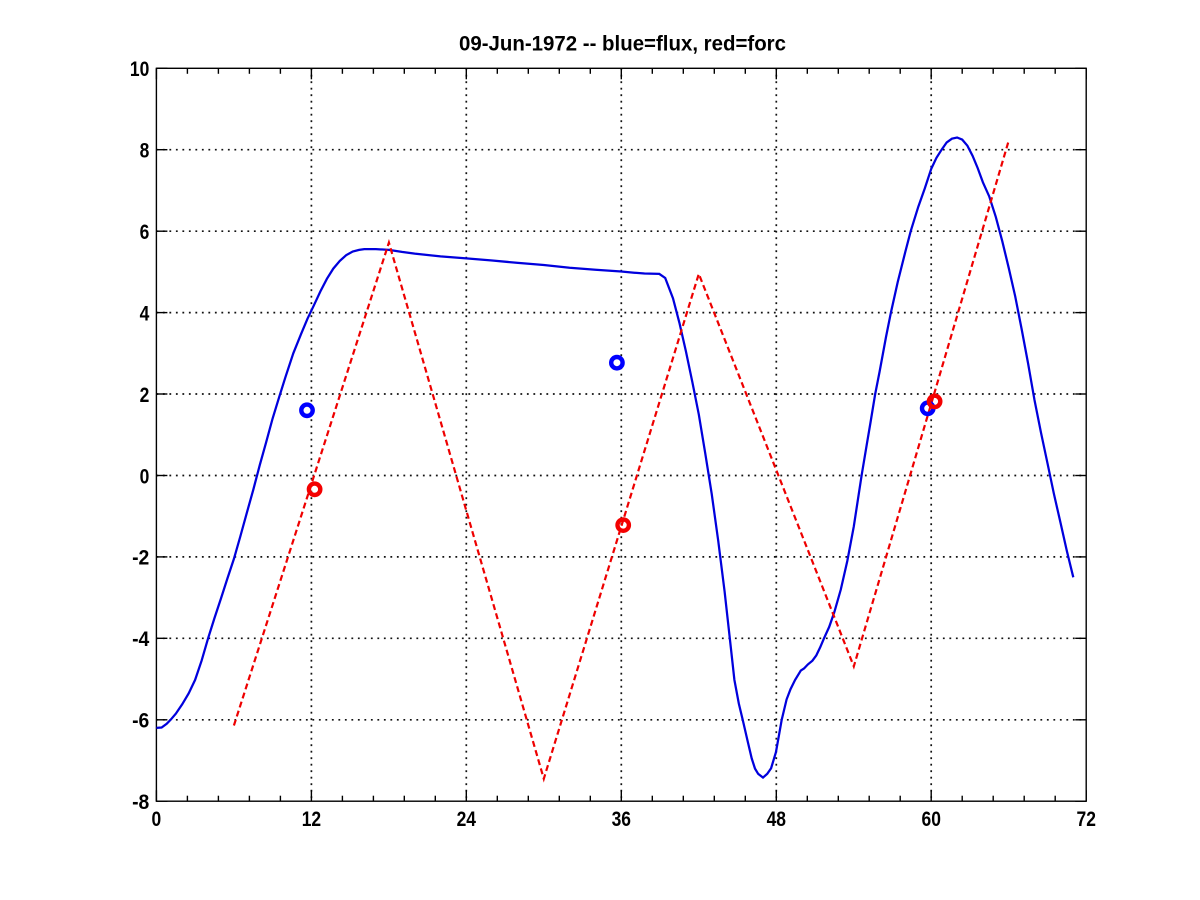 This screenshot has height=900, width=1200. What do you see at coordinates (139, 69) in the screenshot?
I see `svg-text: 10` at bounding box center [139, 69].